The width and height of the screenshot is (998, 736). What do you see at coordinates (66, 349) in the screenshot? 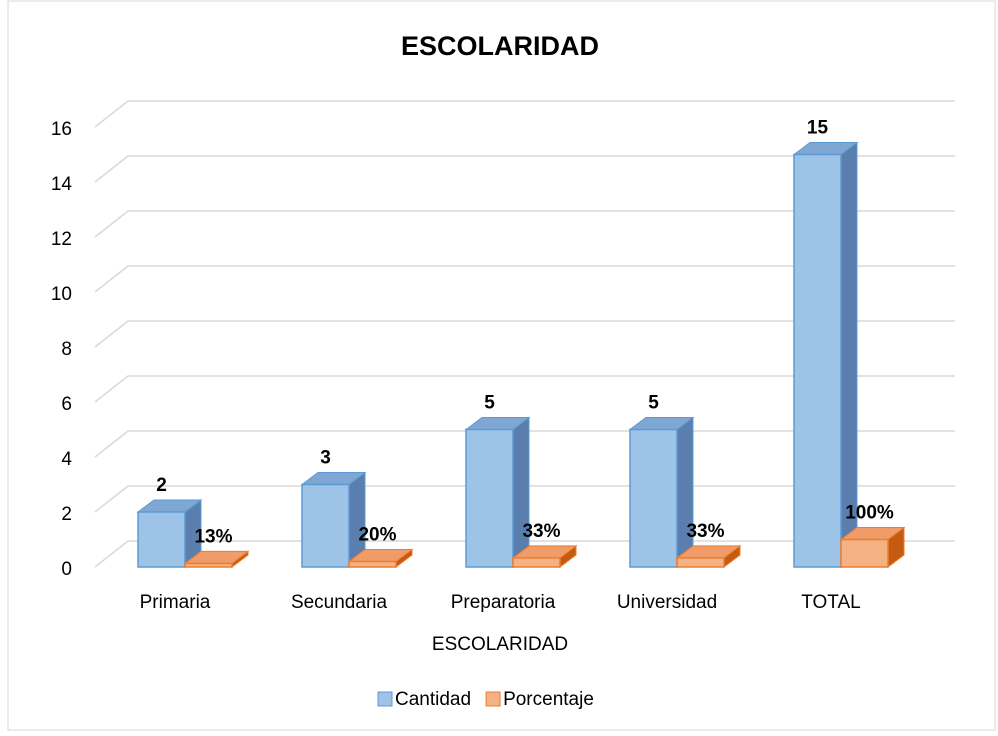
I see `y-tick-label: 8` at bounding box center [66, 349].